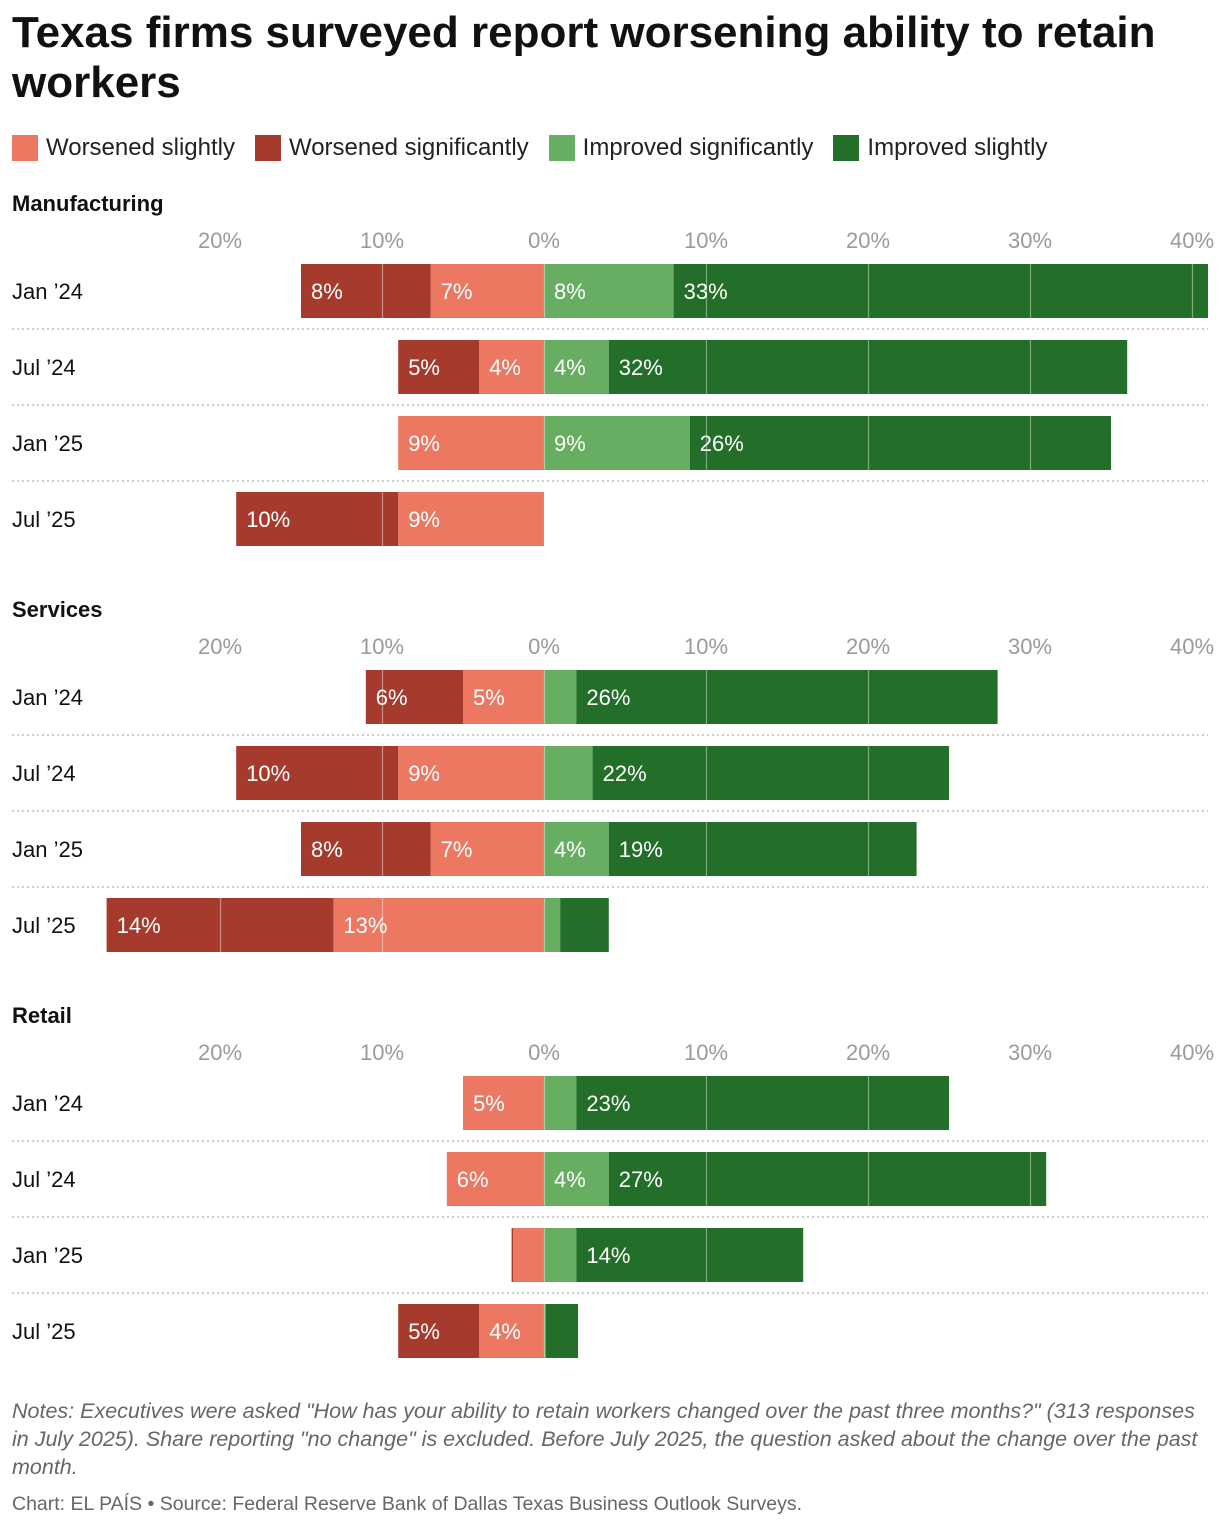 This screenshot has height=1528, width=1220. I want to click on legend-label: Worsened significantly, so click(408, 147).